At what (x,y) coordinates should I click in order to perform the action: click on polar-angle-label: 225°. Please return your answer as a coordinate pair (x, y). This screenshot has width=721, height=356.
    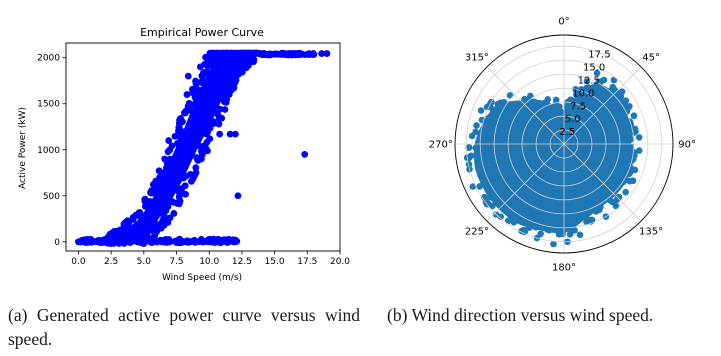
    Looking at the image, I should click on (477, 232).